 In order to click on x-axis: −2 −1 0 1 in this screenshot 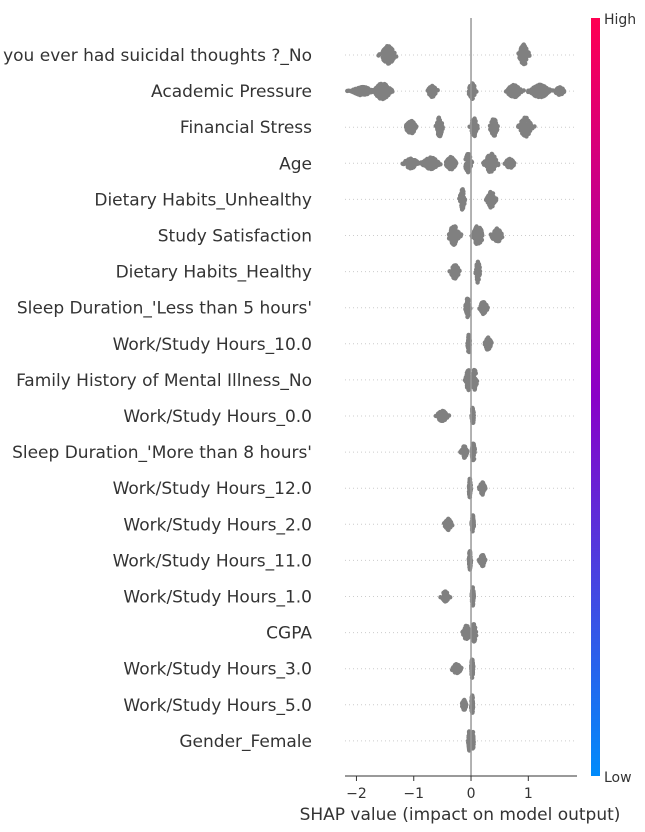, I will do `click(461, 788)`.